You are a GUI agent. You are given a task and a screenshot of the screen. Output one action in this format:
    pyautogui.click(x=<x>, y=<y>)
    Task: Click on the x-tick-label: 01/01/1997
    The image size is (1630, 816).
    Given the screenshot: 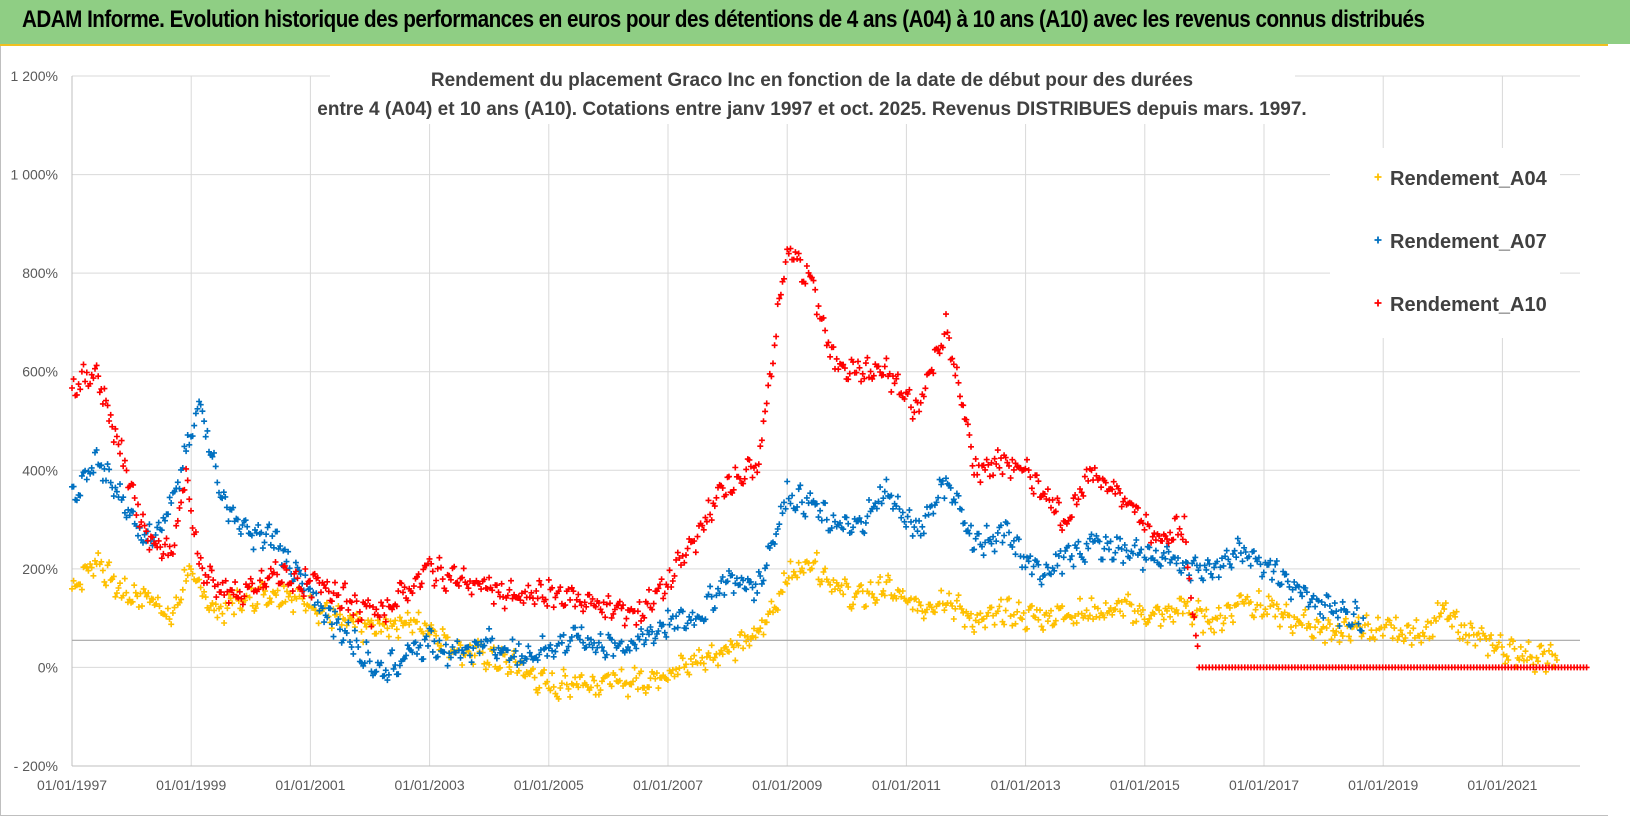 What is the action you would take?
    pyautogui.click(x=72, y=785)
    